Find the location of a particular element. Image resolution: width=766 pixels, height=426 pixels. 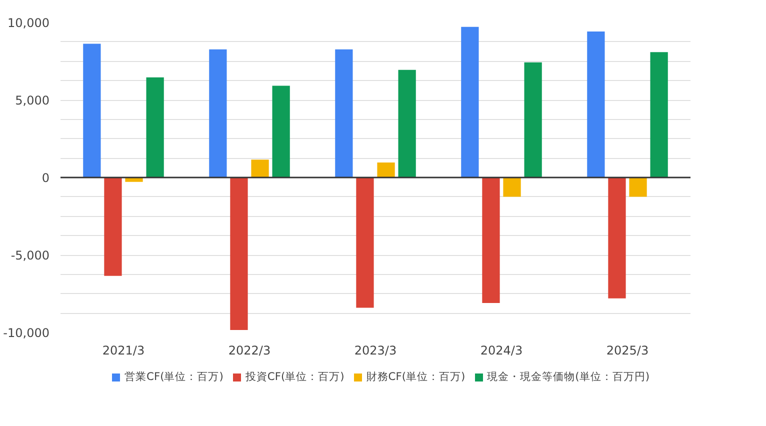

legend-label: 財務CF(単位：百万) is located at coordinates (416, 377).